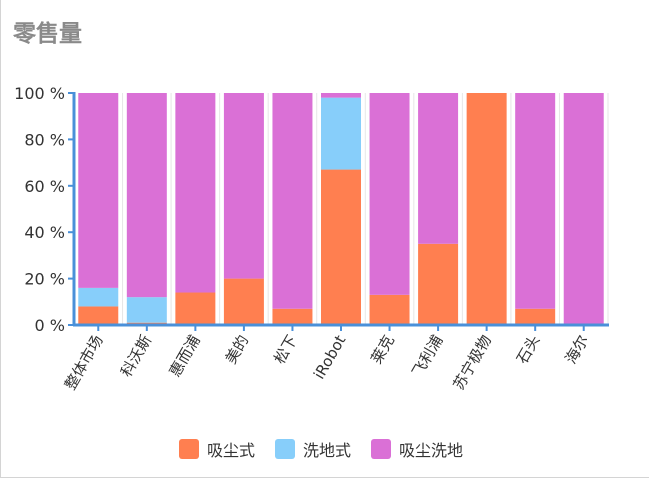  What do you see at coordinates (44, 232) in the screenshot?
I see `y-tick-label: 40 %` at bounding box center [44, 232].